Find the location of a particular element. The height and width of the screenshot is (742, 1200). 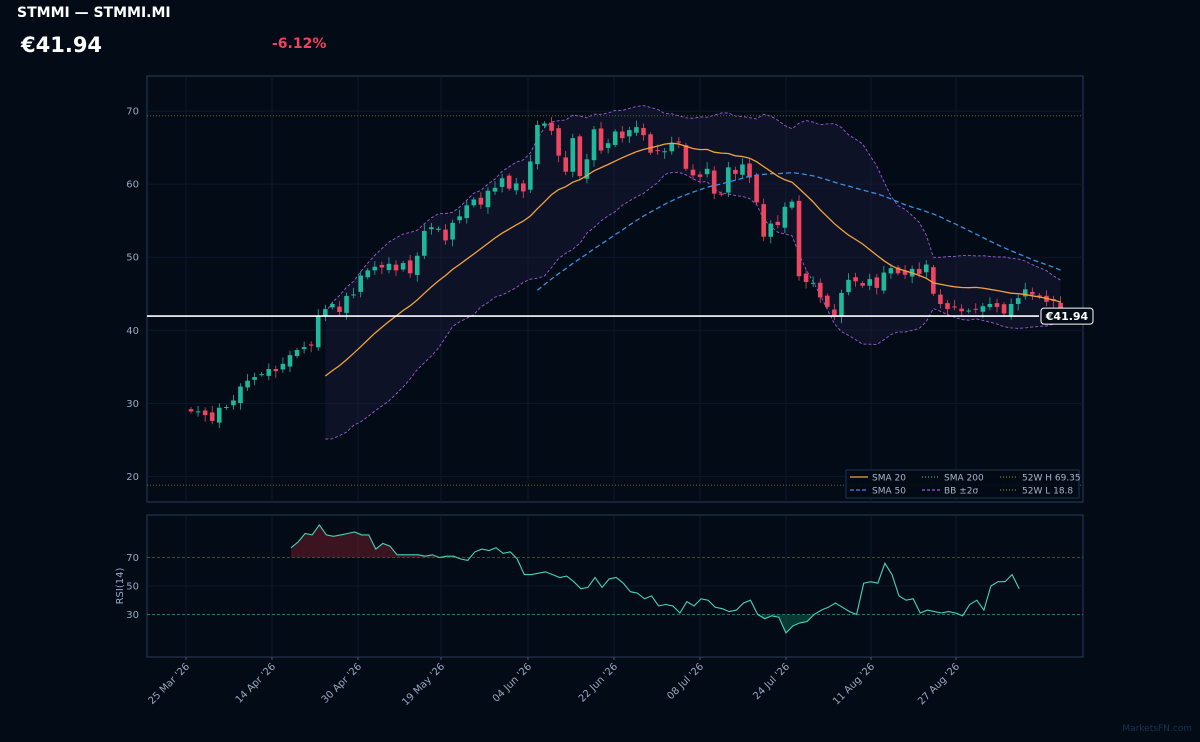

x-tick-label: 25 Mar '26 is located at coordinates (170, 684).